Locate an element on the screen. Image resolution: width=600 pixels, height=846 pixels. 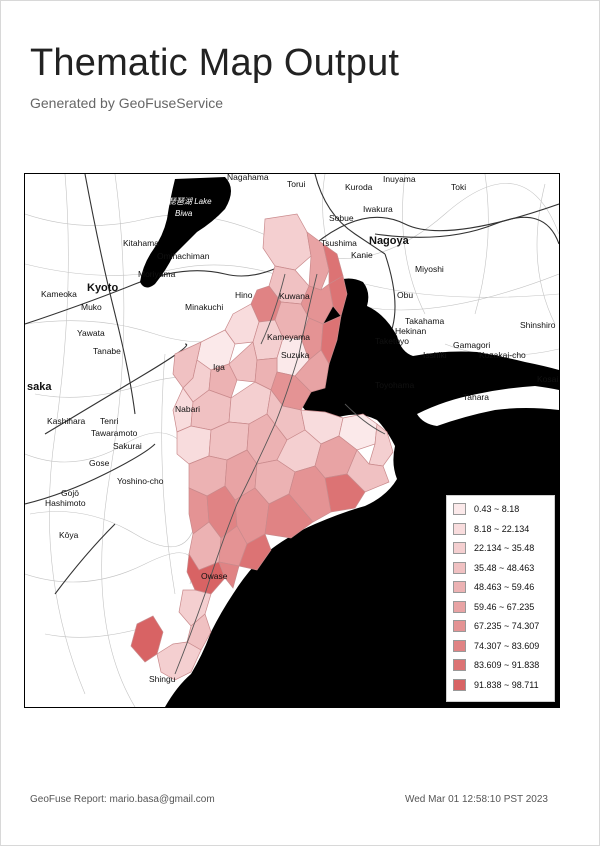
label-tsushima: Tsushima is located at coordinates (339, 243).